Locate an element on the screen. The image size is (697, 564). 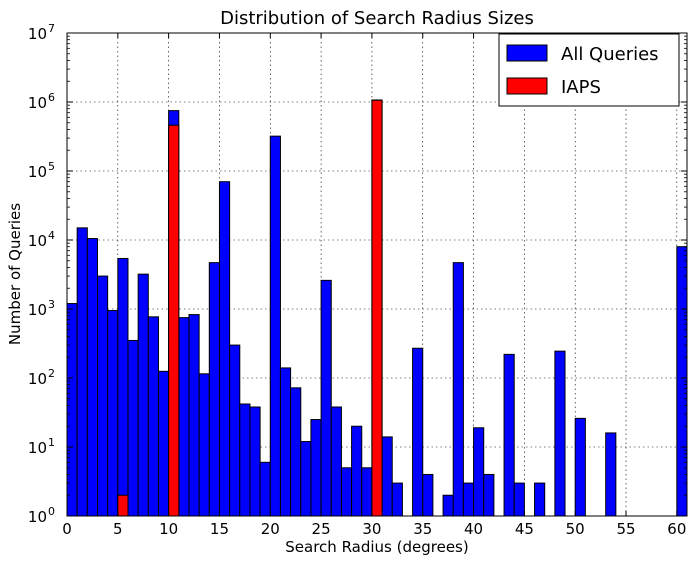
y-tick-exponent: 0 is located at coordinates (51, 511).